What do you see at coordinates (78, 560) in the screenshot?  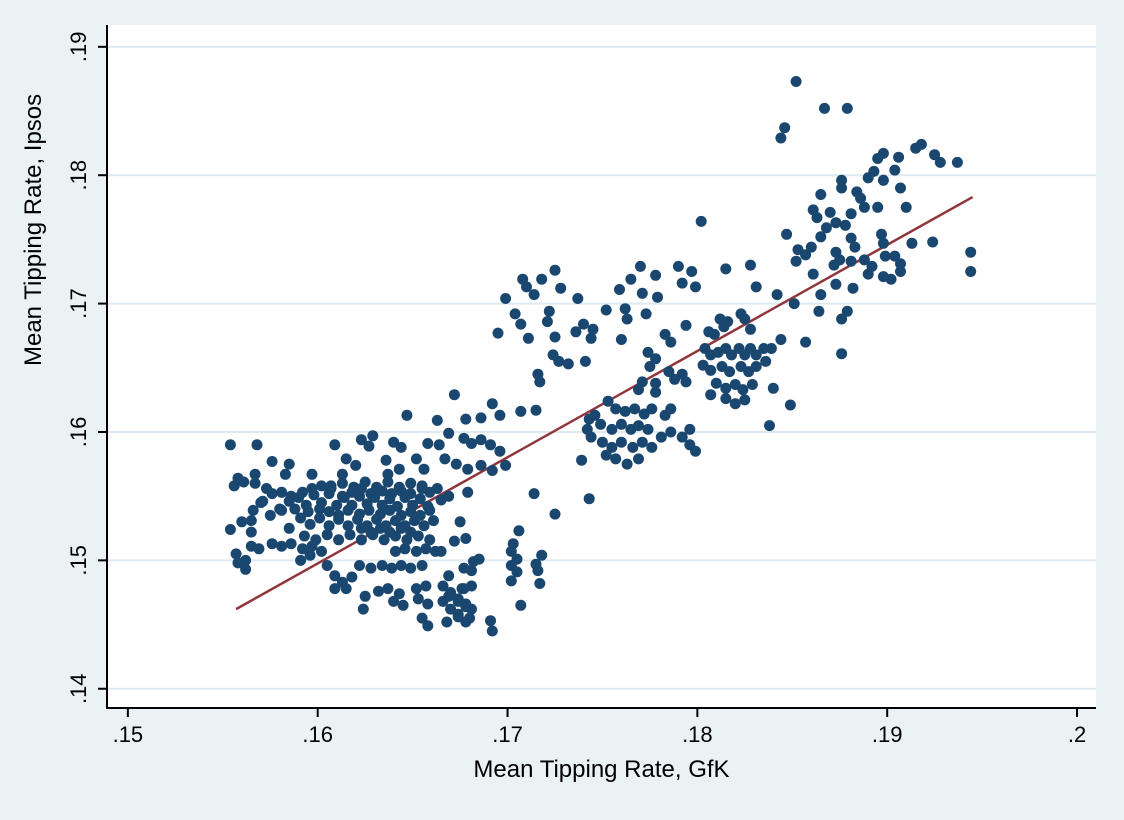 I see `y-tick-label: .15` at bounding box center [78, 560].